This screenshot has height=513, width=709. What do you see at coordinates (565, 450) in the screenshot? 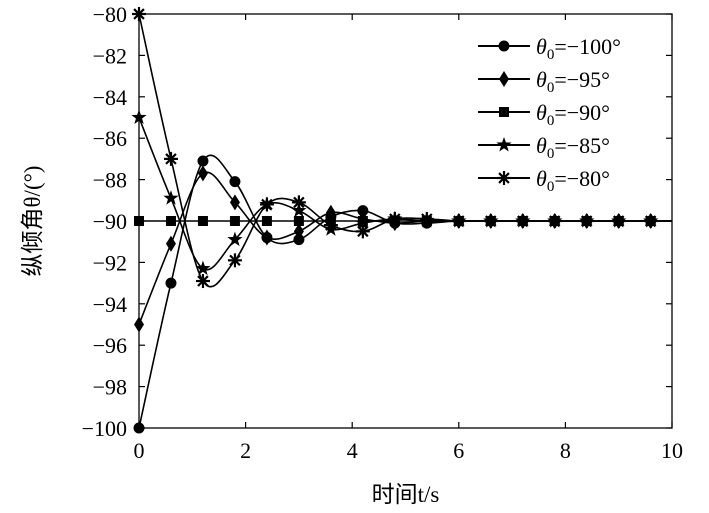
I see `x-tick-label: 8` at bounding box center [565, 450].